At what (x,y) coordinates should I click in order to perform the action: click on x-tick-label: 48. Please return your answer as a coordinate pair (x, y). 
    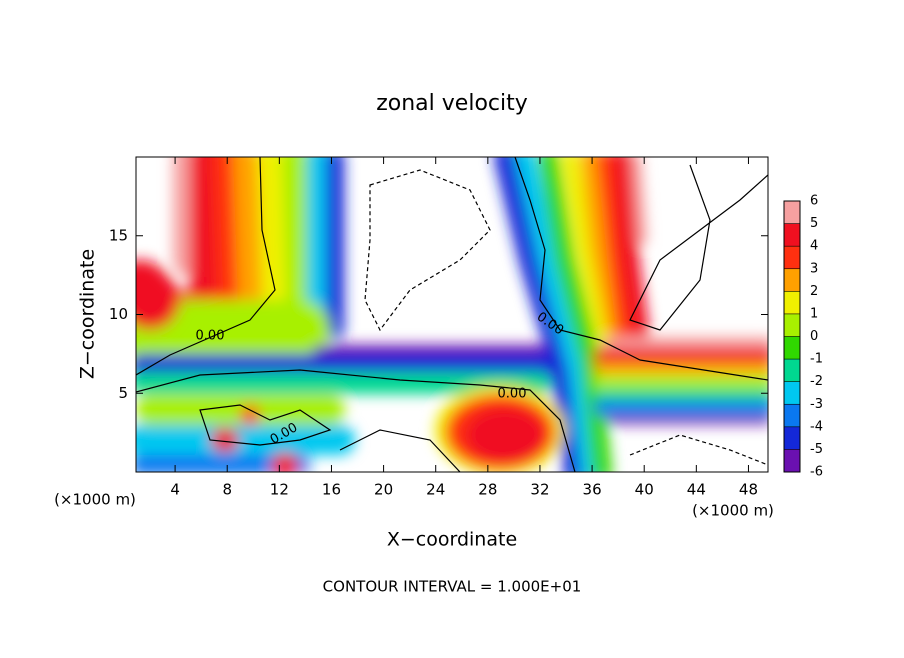
    Looking at the image, I should click on (748, 490).